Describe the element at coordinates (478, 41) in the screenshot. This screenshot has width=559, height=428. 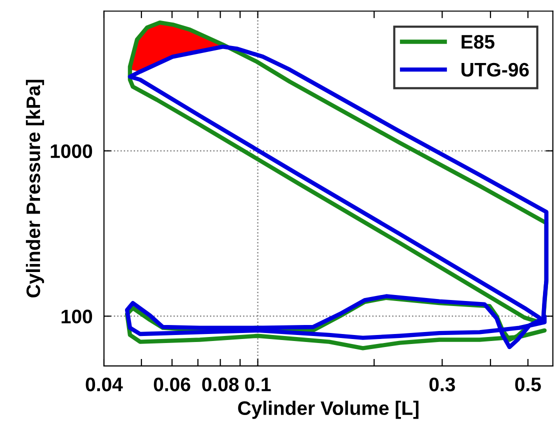
I see `legend-label: E85` at that location.